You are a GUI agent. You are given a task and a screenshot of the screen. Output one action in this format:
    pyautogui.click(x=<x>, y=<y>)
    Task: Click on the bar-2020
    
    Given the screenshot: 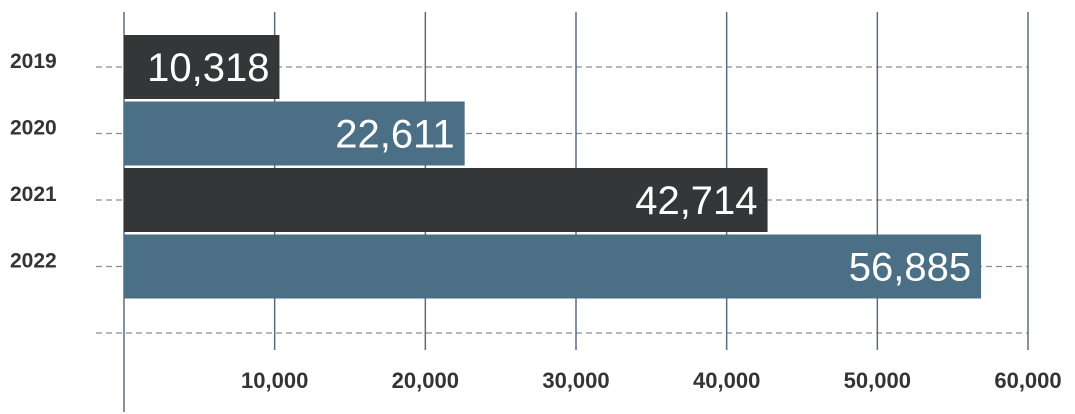 What is the action you would take?
    pyautogui.click(x=294, y=133)
    